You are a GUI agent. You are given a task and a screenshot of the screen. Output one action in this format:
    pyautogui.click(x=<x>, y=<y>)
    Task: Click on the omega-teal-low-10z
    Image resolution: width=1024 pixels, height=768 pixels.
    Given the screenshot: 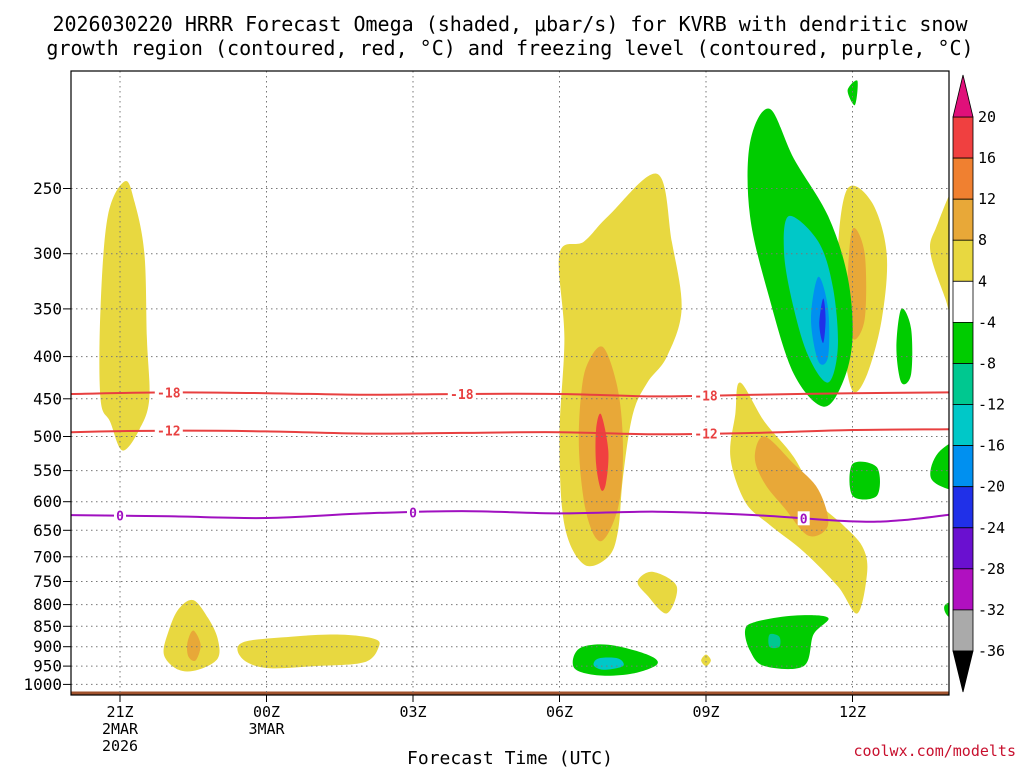 What is the action you would take?
    pyautogui.click(x=774, y=641)
    